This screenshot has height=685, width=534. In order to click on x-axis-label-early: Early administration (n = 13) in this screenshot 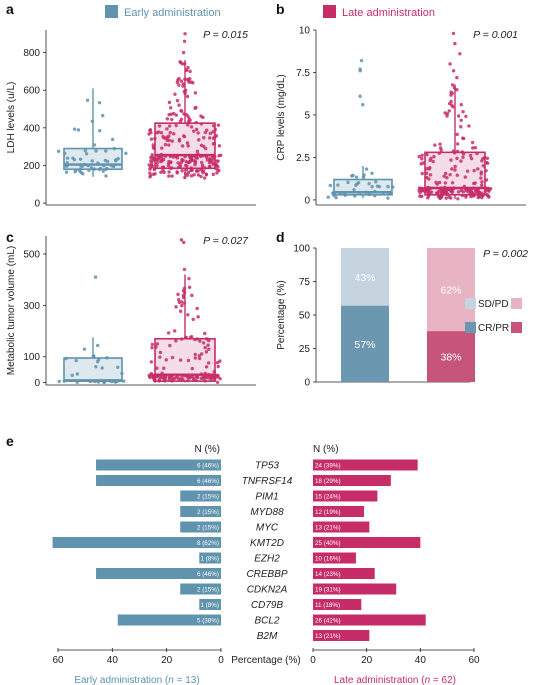, I will do `click(136, 680)`.